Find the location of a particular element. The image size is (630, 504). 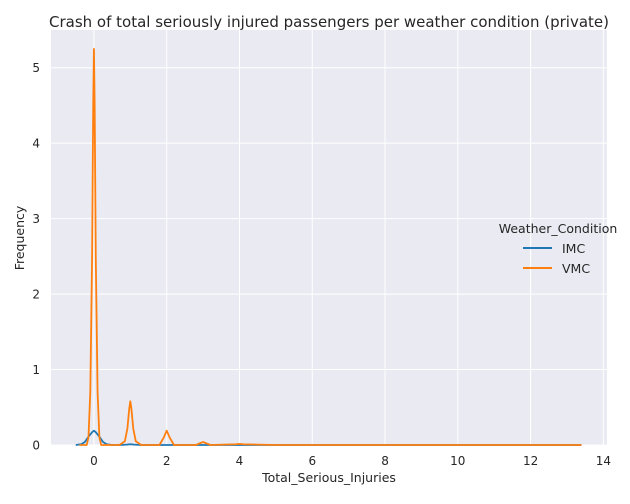

y-axis-label: Frequency is located at coordinates (19, 237).